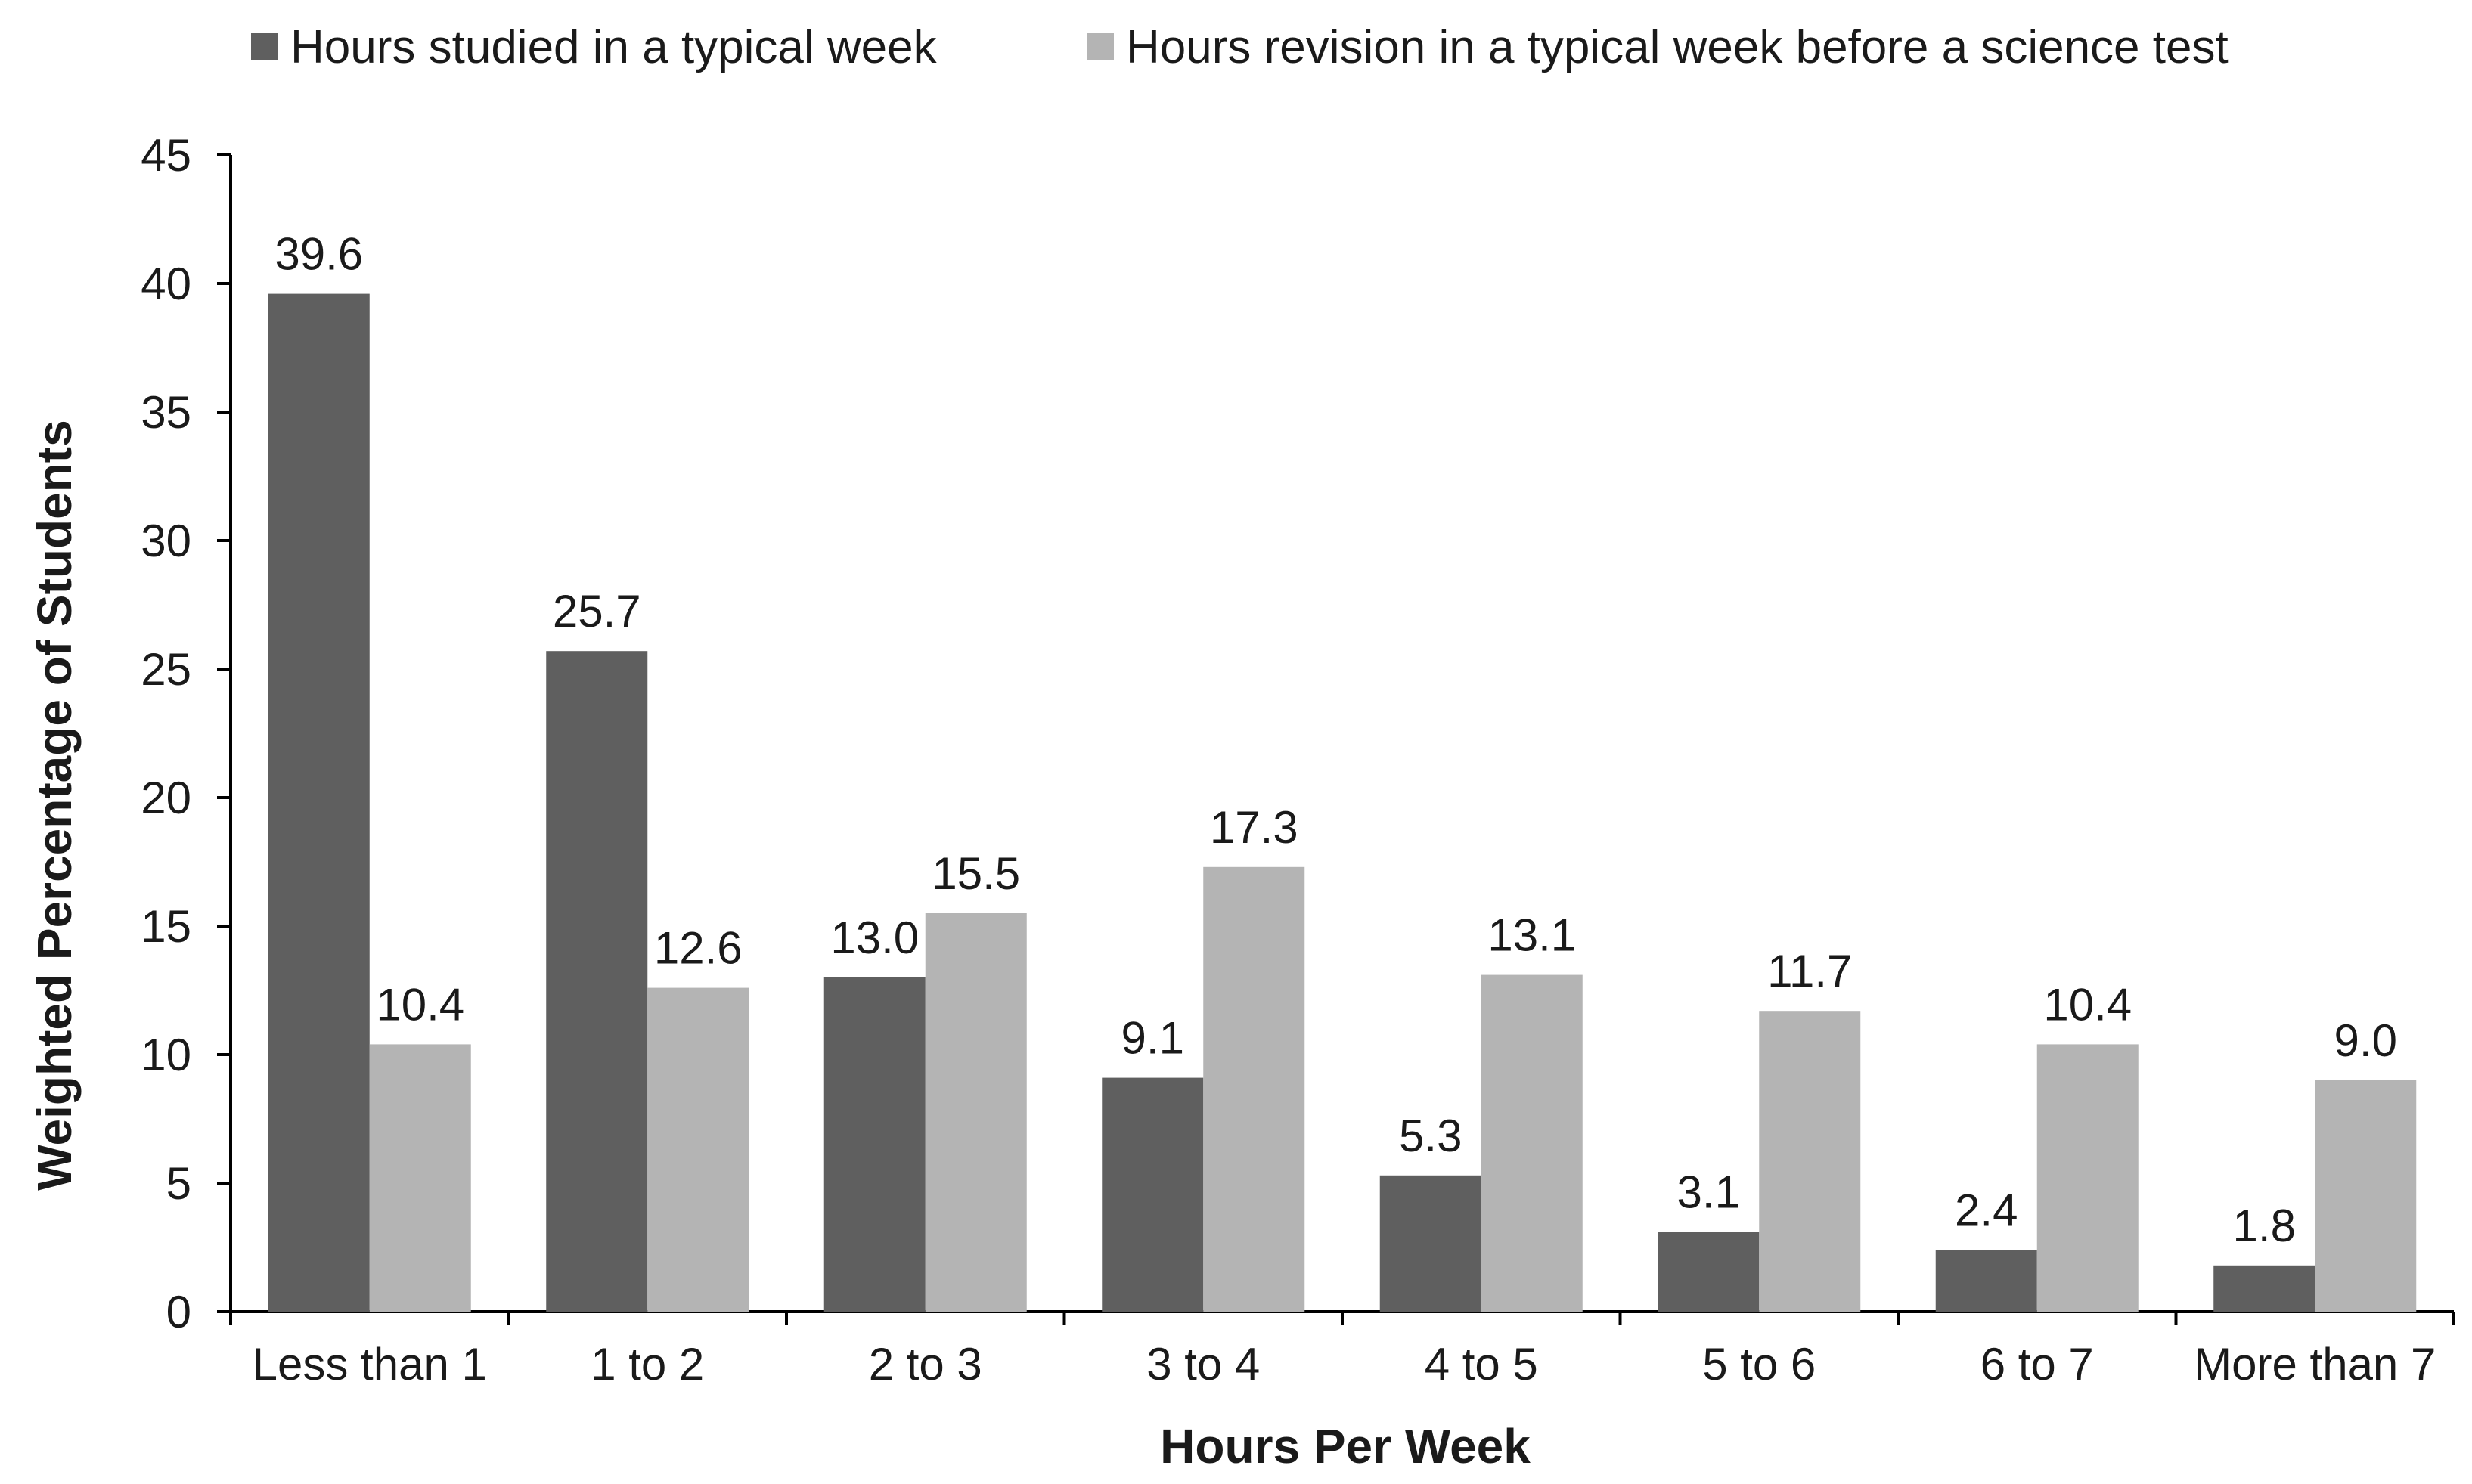 The width and height of the screenshot is (2472, 1484). Describe the element at coordinates (2315, 1364) in the screenshot. I see `x-category-label: More than 7` at that location.